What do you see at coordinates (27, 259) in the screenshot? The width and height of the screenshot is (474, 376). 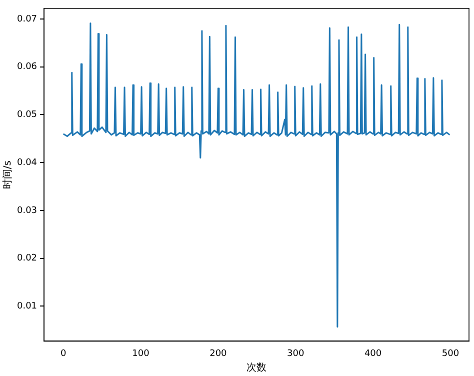 I see `y-tick-label: 0.02` at bounding box center [27, 259].